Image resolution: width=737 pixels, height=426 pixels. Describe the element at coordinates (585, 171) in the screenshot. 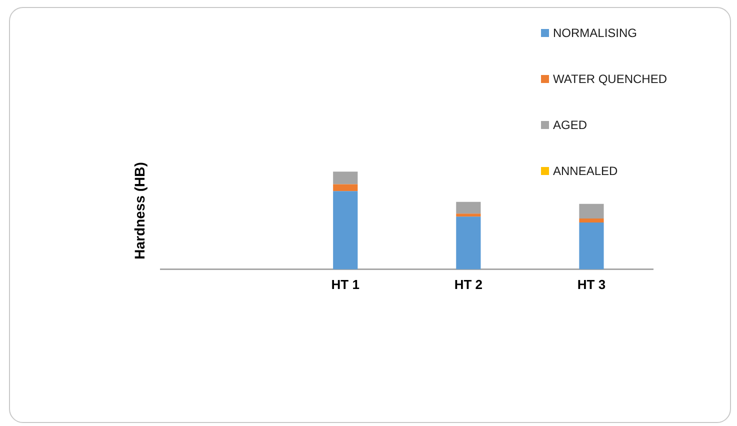

I see `legend-label: ANNEALED` at that location.